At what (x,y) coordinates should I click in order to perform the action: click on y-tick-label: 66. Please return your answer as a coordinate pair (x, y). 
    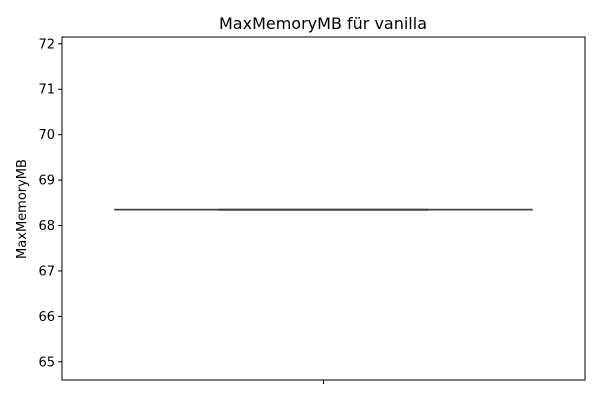
    Looking at the image, I should click on (46, 317).